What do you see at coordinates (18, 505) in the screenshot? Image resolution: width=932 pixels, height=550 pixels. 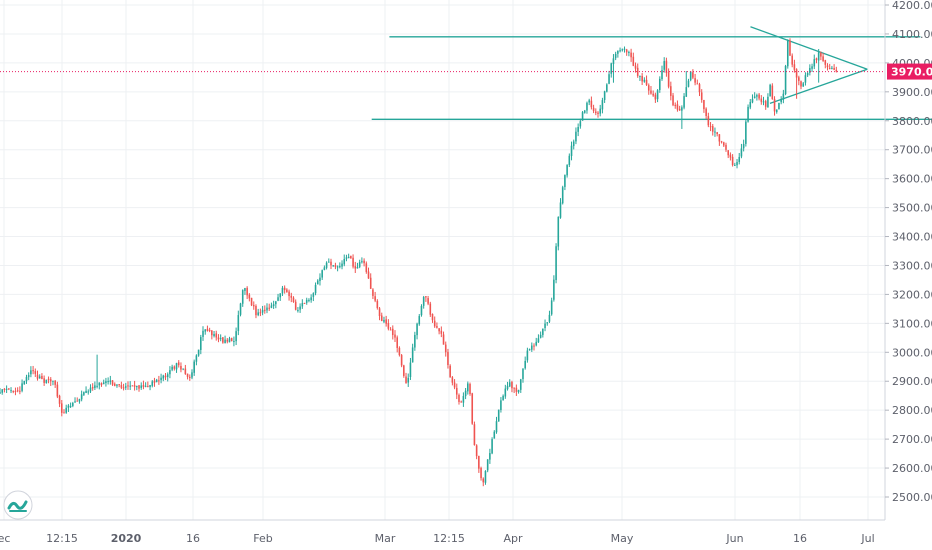 I see `tradingview-logo` at bounding box center [18, 505].